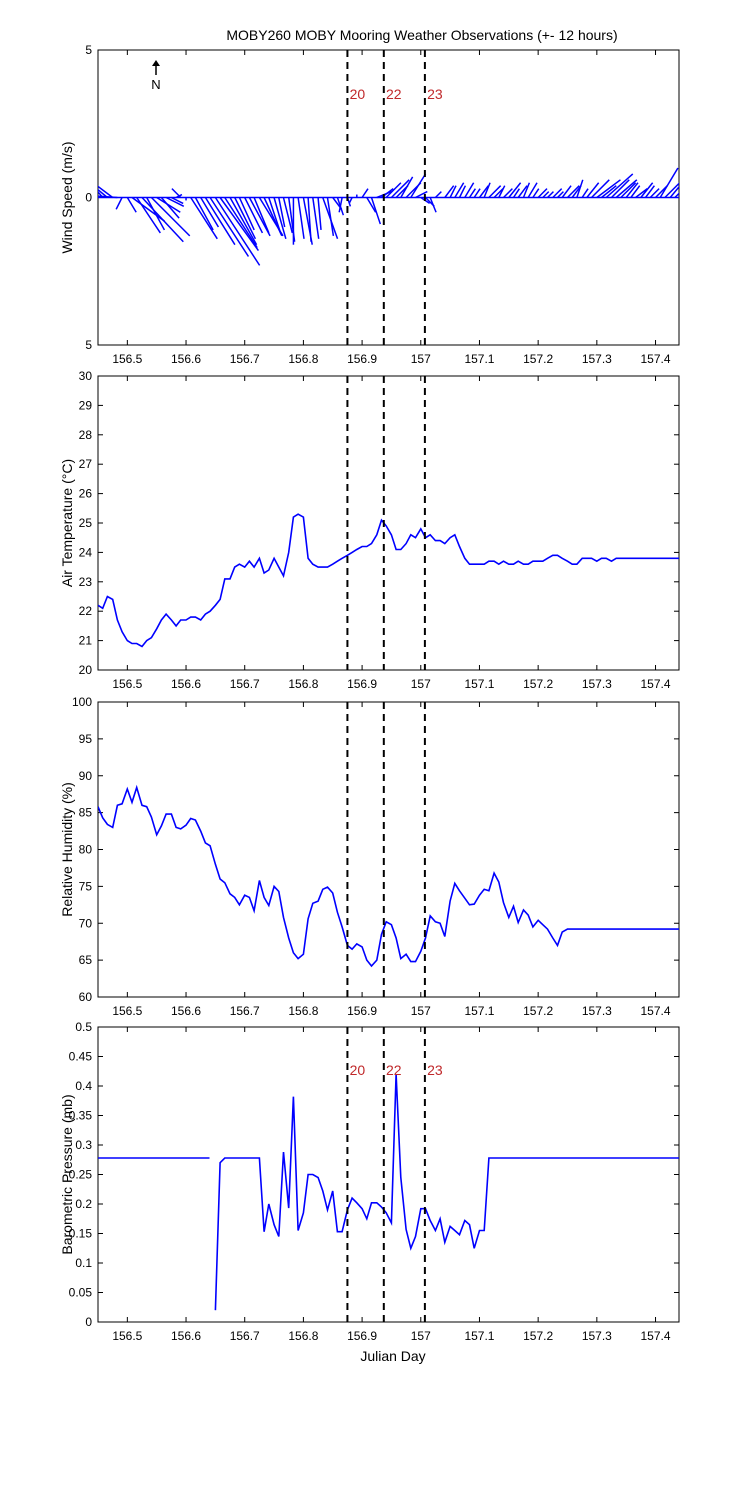 The width and height of the screenshot is (750, 1500). Describe the element at coordinates (81, 1116) in the screenshot. I see `y-tick-label: 0.35` at that location.